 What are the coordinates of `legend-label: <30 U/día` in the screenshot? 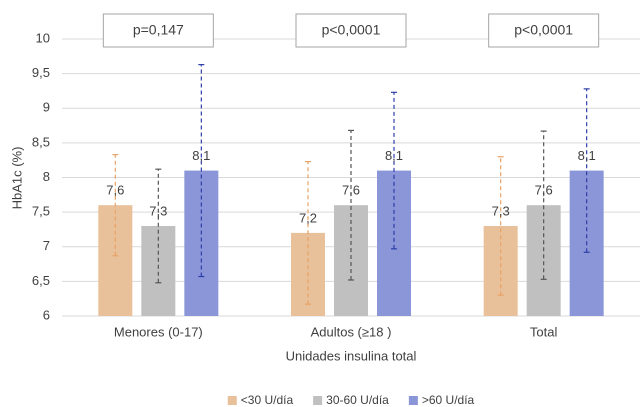 It's located at (267, 400).